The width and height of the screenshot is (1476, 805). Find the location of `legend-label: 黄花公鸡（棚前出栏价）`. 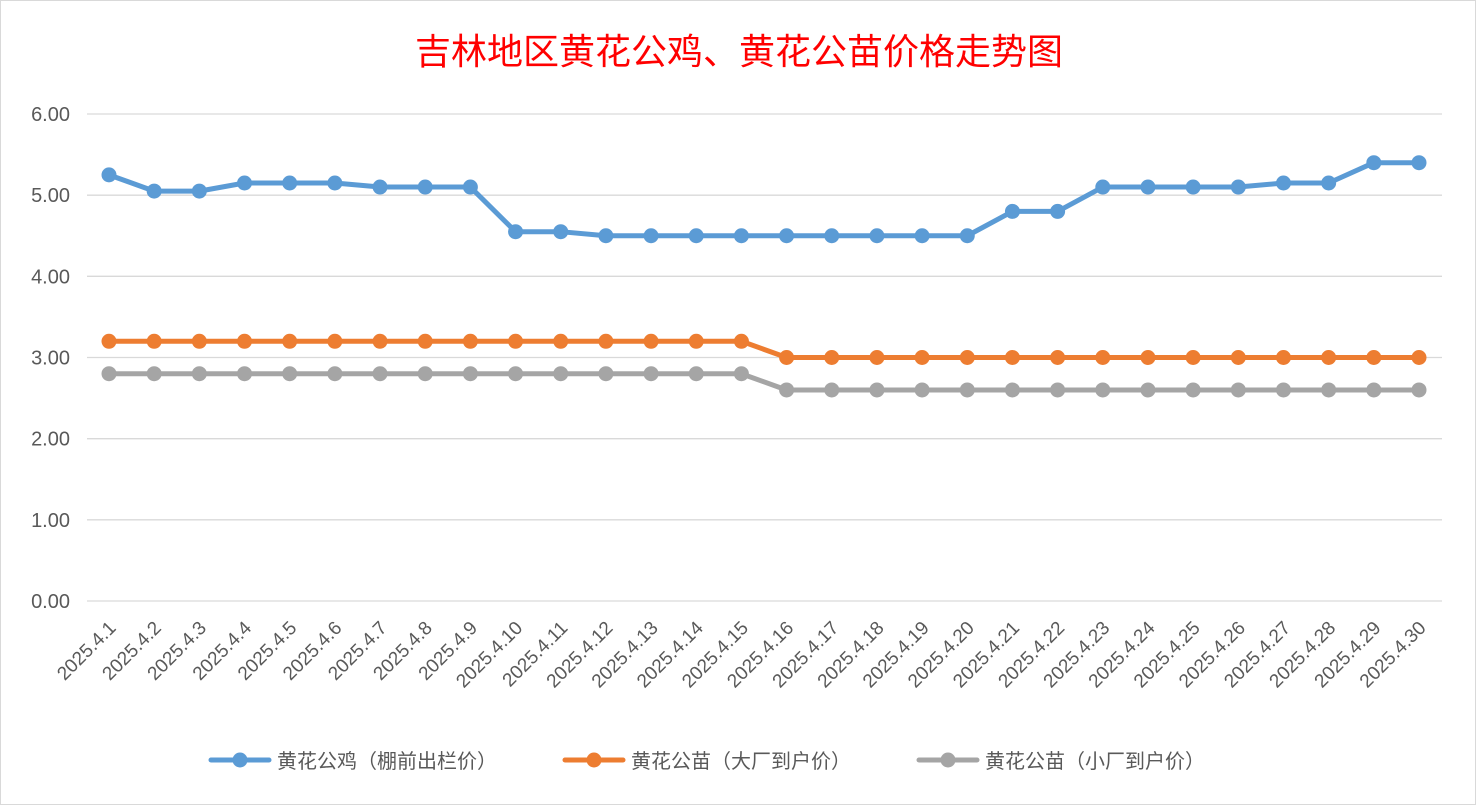

legend-label: 黄花公鸡（棚前出栏价） is located at coordinates (387, 761).